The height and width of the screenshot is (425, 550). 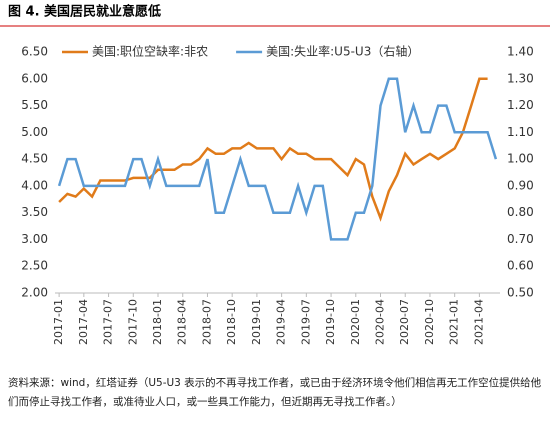 I want to click on x-tick-label: 2020-07, so click(x=404, y=322).